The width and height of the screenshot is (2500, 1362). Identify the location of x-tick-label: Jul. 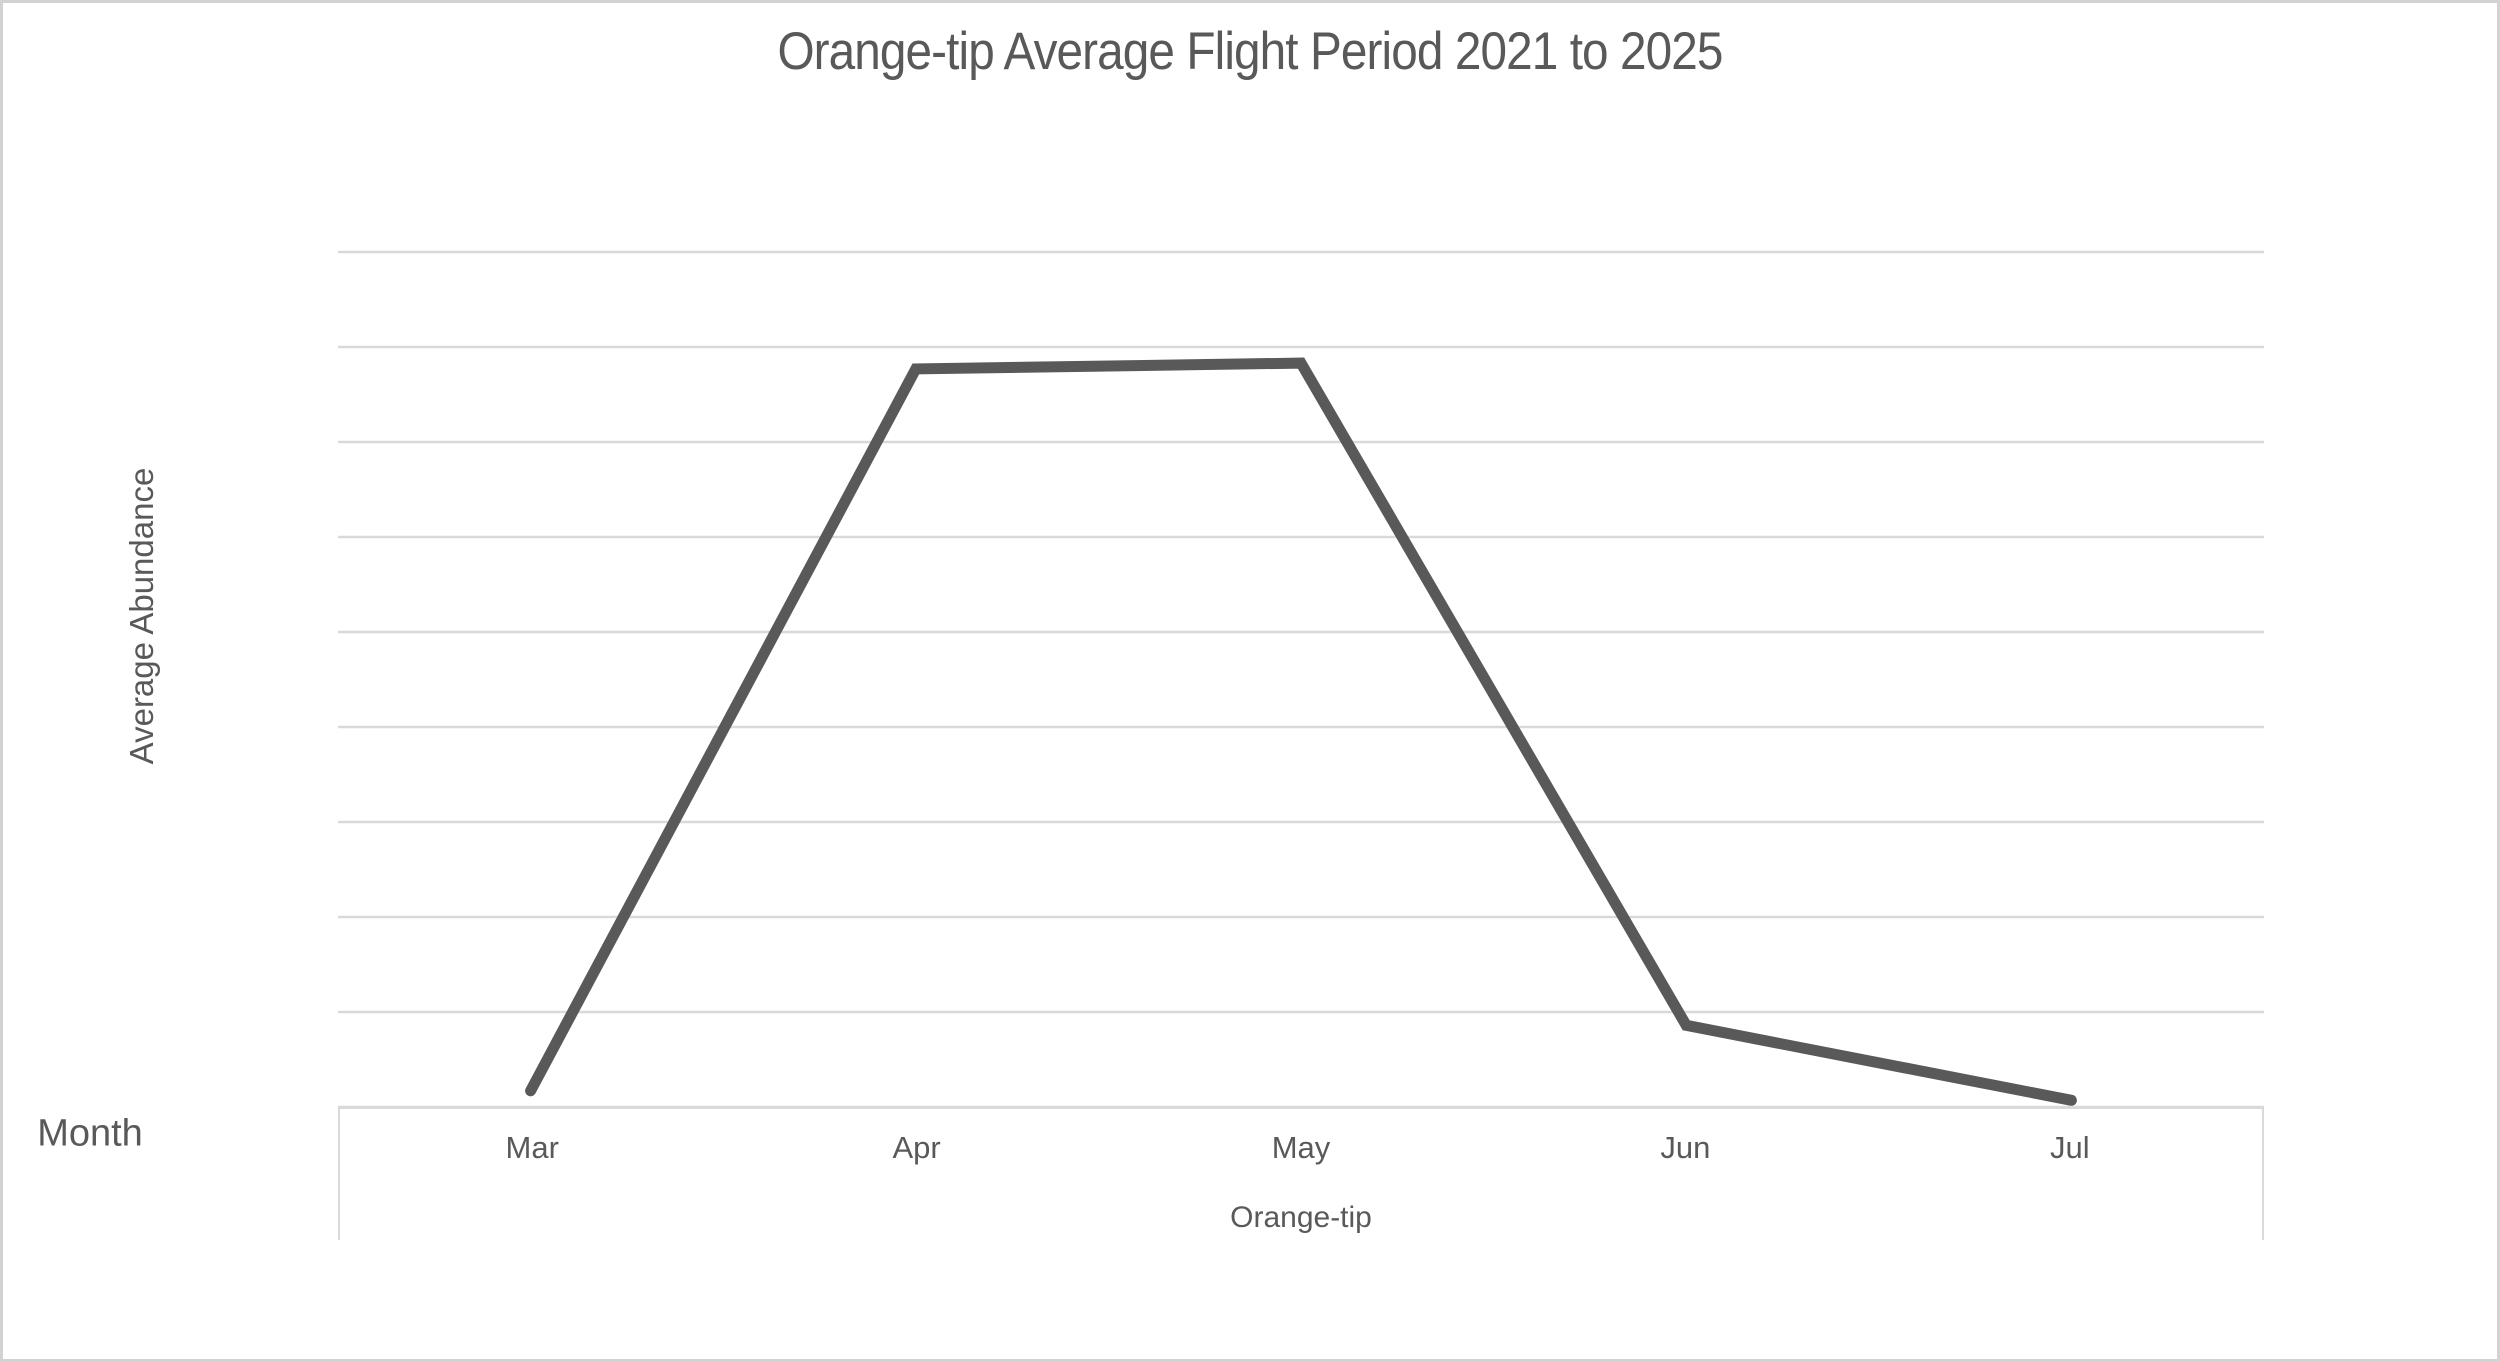
(2070, 1147).